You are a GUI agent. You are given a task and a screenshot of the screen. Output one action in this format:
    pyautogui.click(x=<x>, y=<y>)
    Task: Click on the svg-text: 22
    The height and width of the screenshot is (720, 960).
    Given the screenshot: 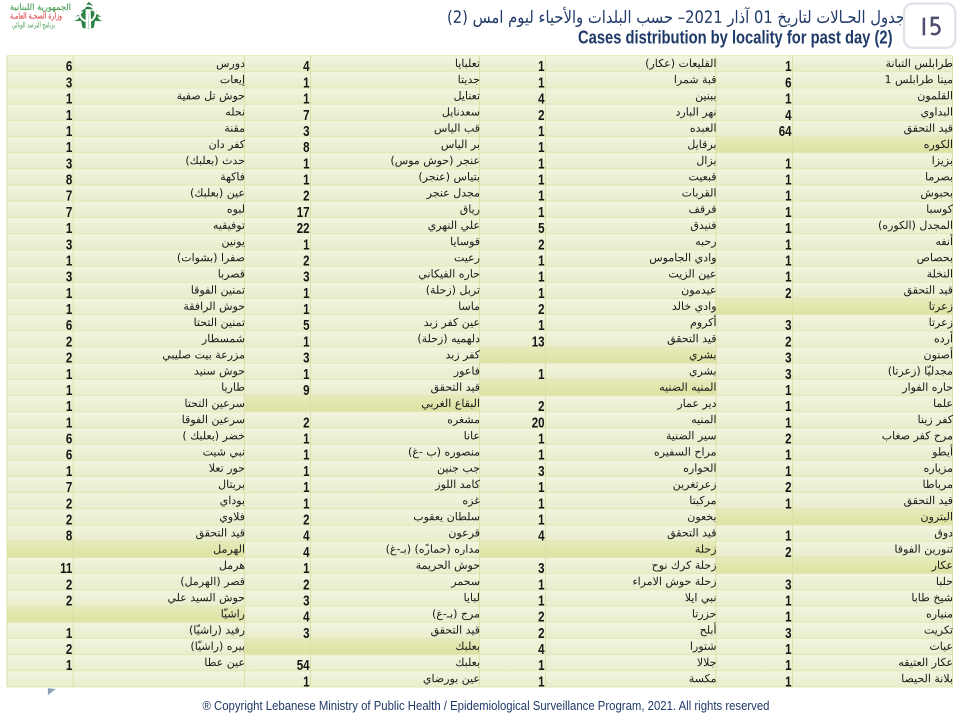 What is the action you would take?
    pyautogui.click(x=303, y=228)
    